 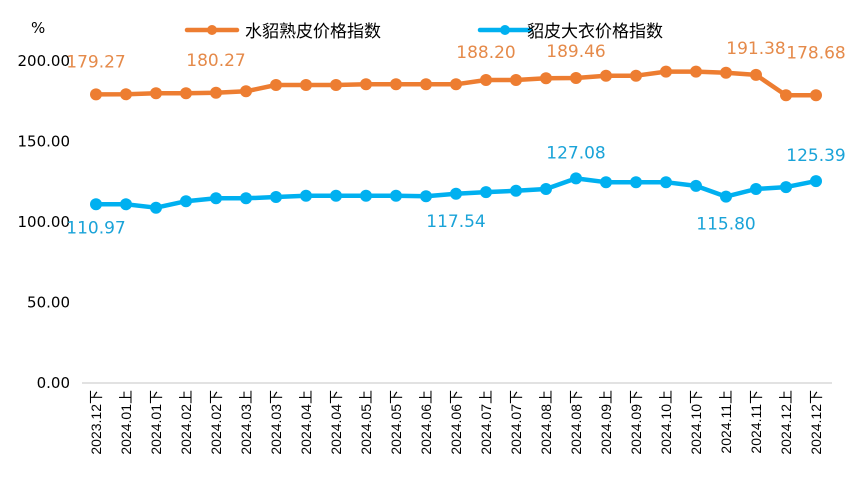 I want to click on data-label: 188.20, so click(x=485, y=53).